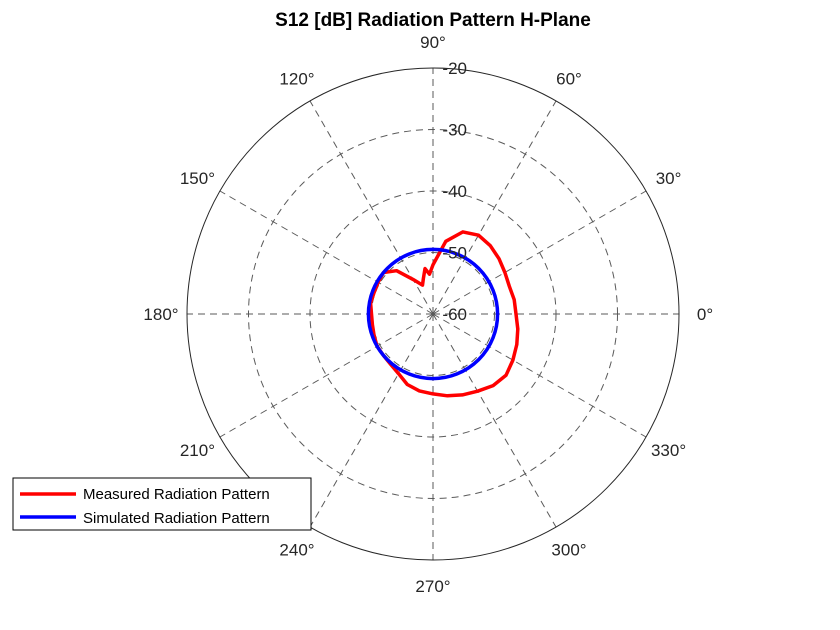 Image resolution: width=840 pixels, height=630 pixels. Describe the element at coordinates (176, 494) in the screenshot. I see `legend-label-measured: Measured Radiation Pattern` at that location.